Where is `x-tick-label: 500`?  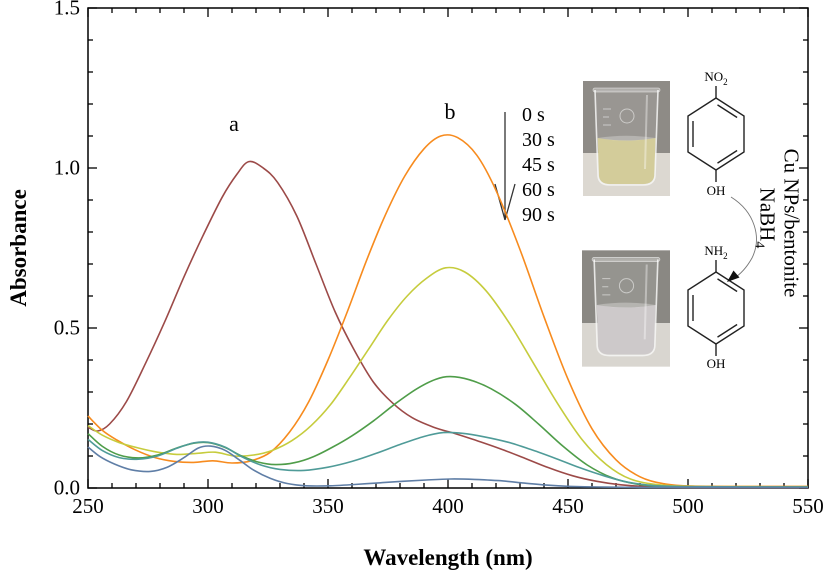
x-tick-label: 500 is located at coordinates (688, 506).